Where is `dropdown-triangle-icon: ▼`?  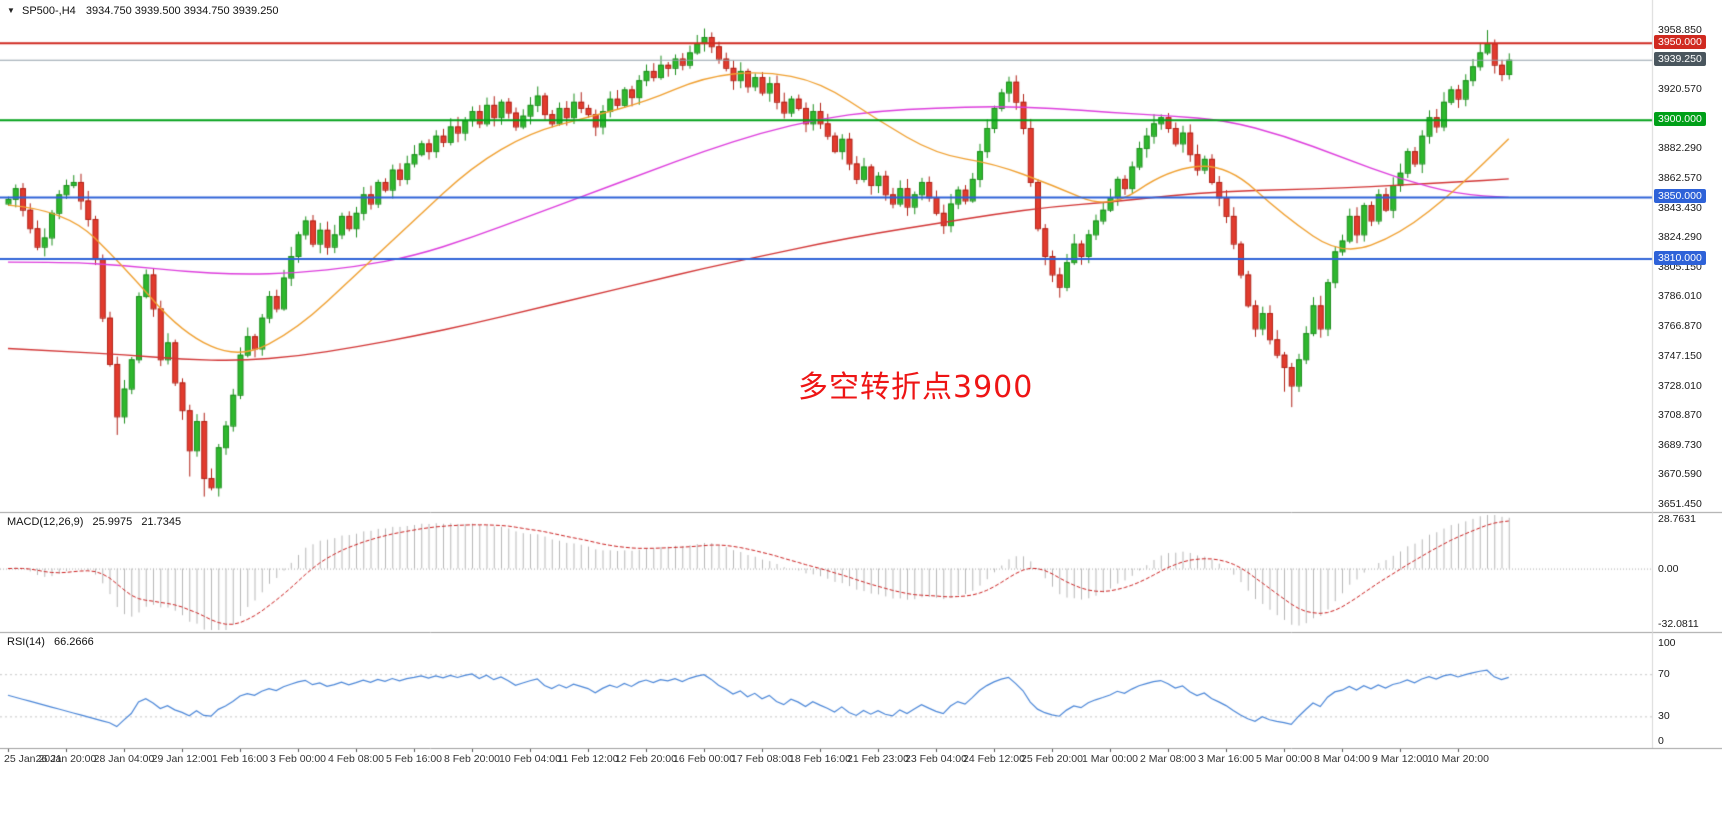 dropdown-triangle-icon: ▼ is located at coordinates (11, 10).